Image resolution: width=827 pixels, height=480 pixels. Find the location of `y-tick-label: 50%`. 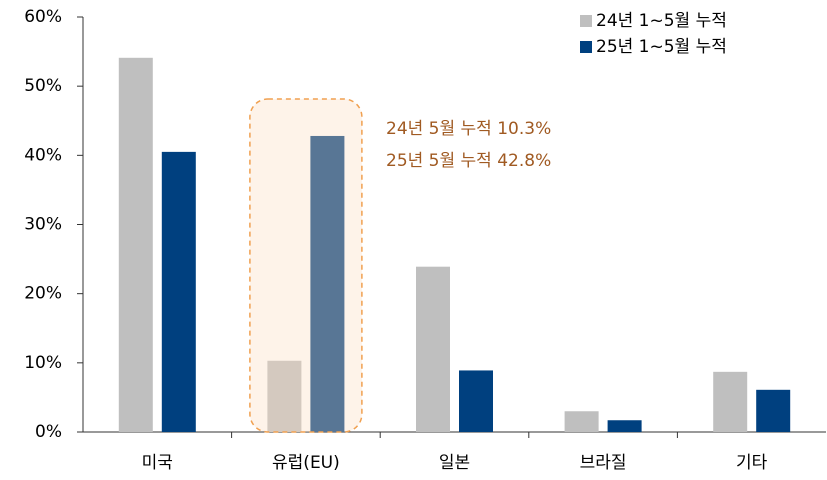

y-tick-label: 50% is located at coordinates (43, 86).